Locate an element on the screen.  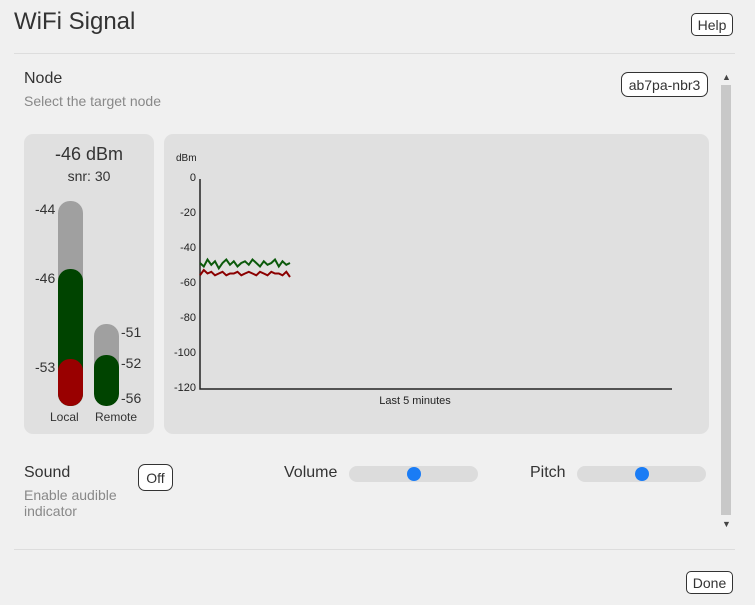
sound-description-line1: Enable audible is located at coordinates (70, 495).